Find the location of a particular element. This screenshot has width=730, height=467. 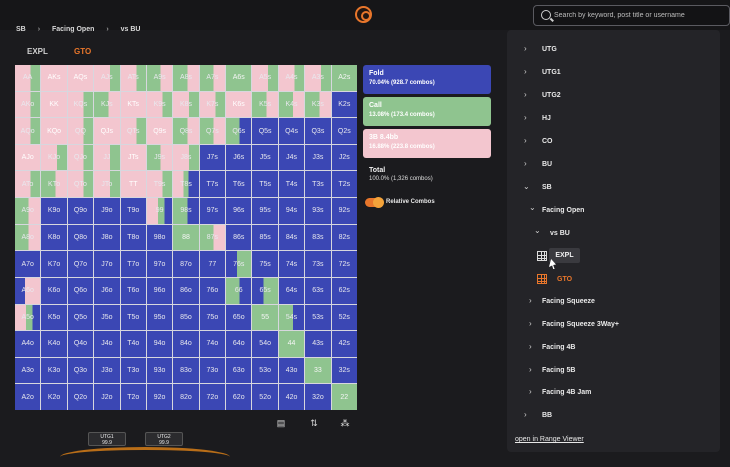

hand-cell: JTs is located at coordinates (133, 157).